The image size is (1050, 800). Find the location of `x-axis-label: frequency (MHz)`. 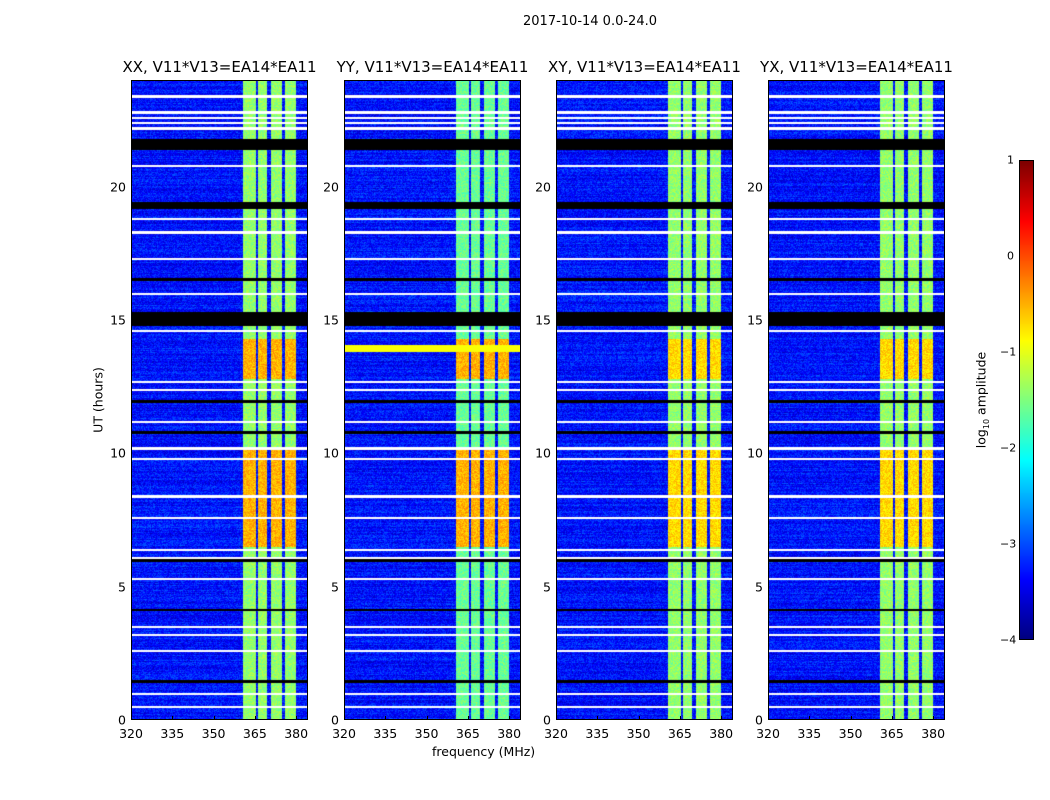

x-axis-label: frequency (MHz) is located at coordinates (484, 751).